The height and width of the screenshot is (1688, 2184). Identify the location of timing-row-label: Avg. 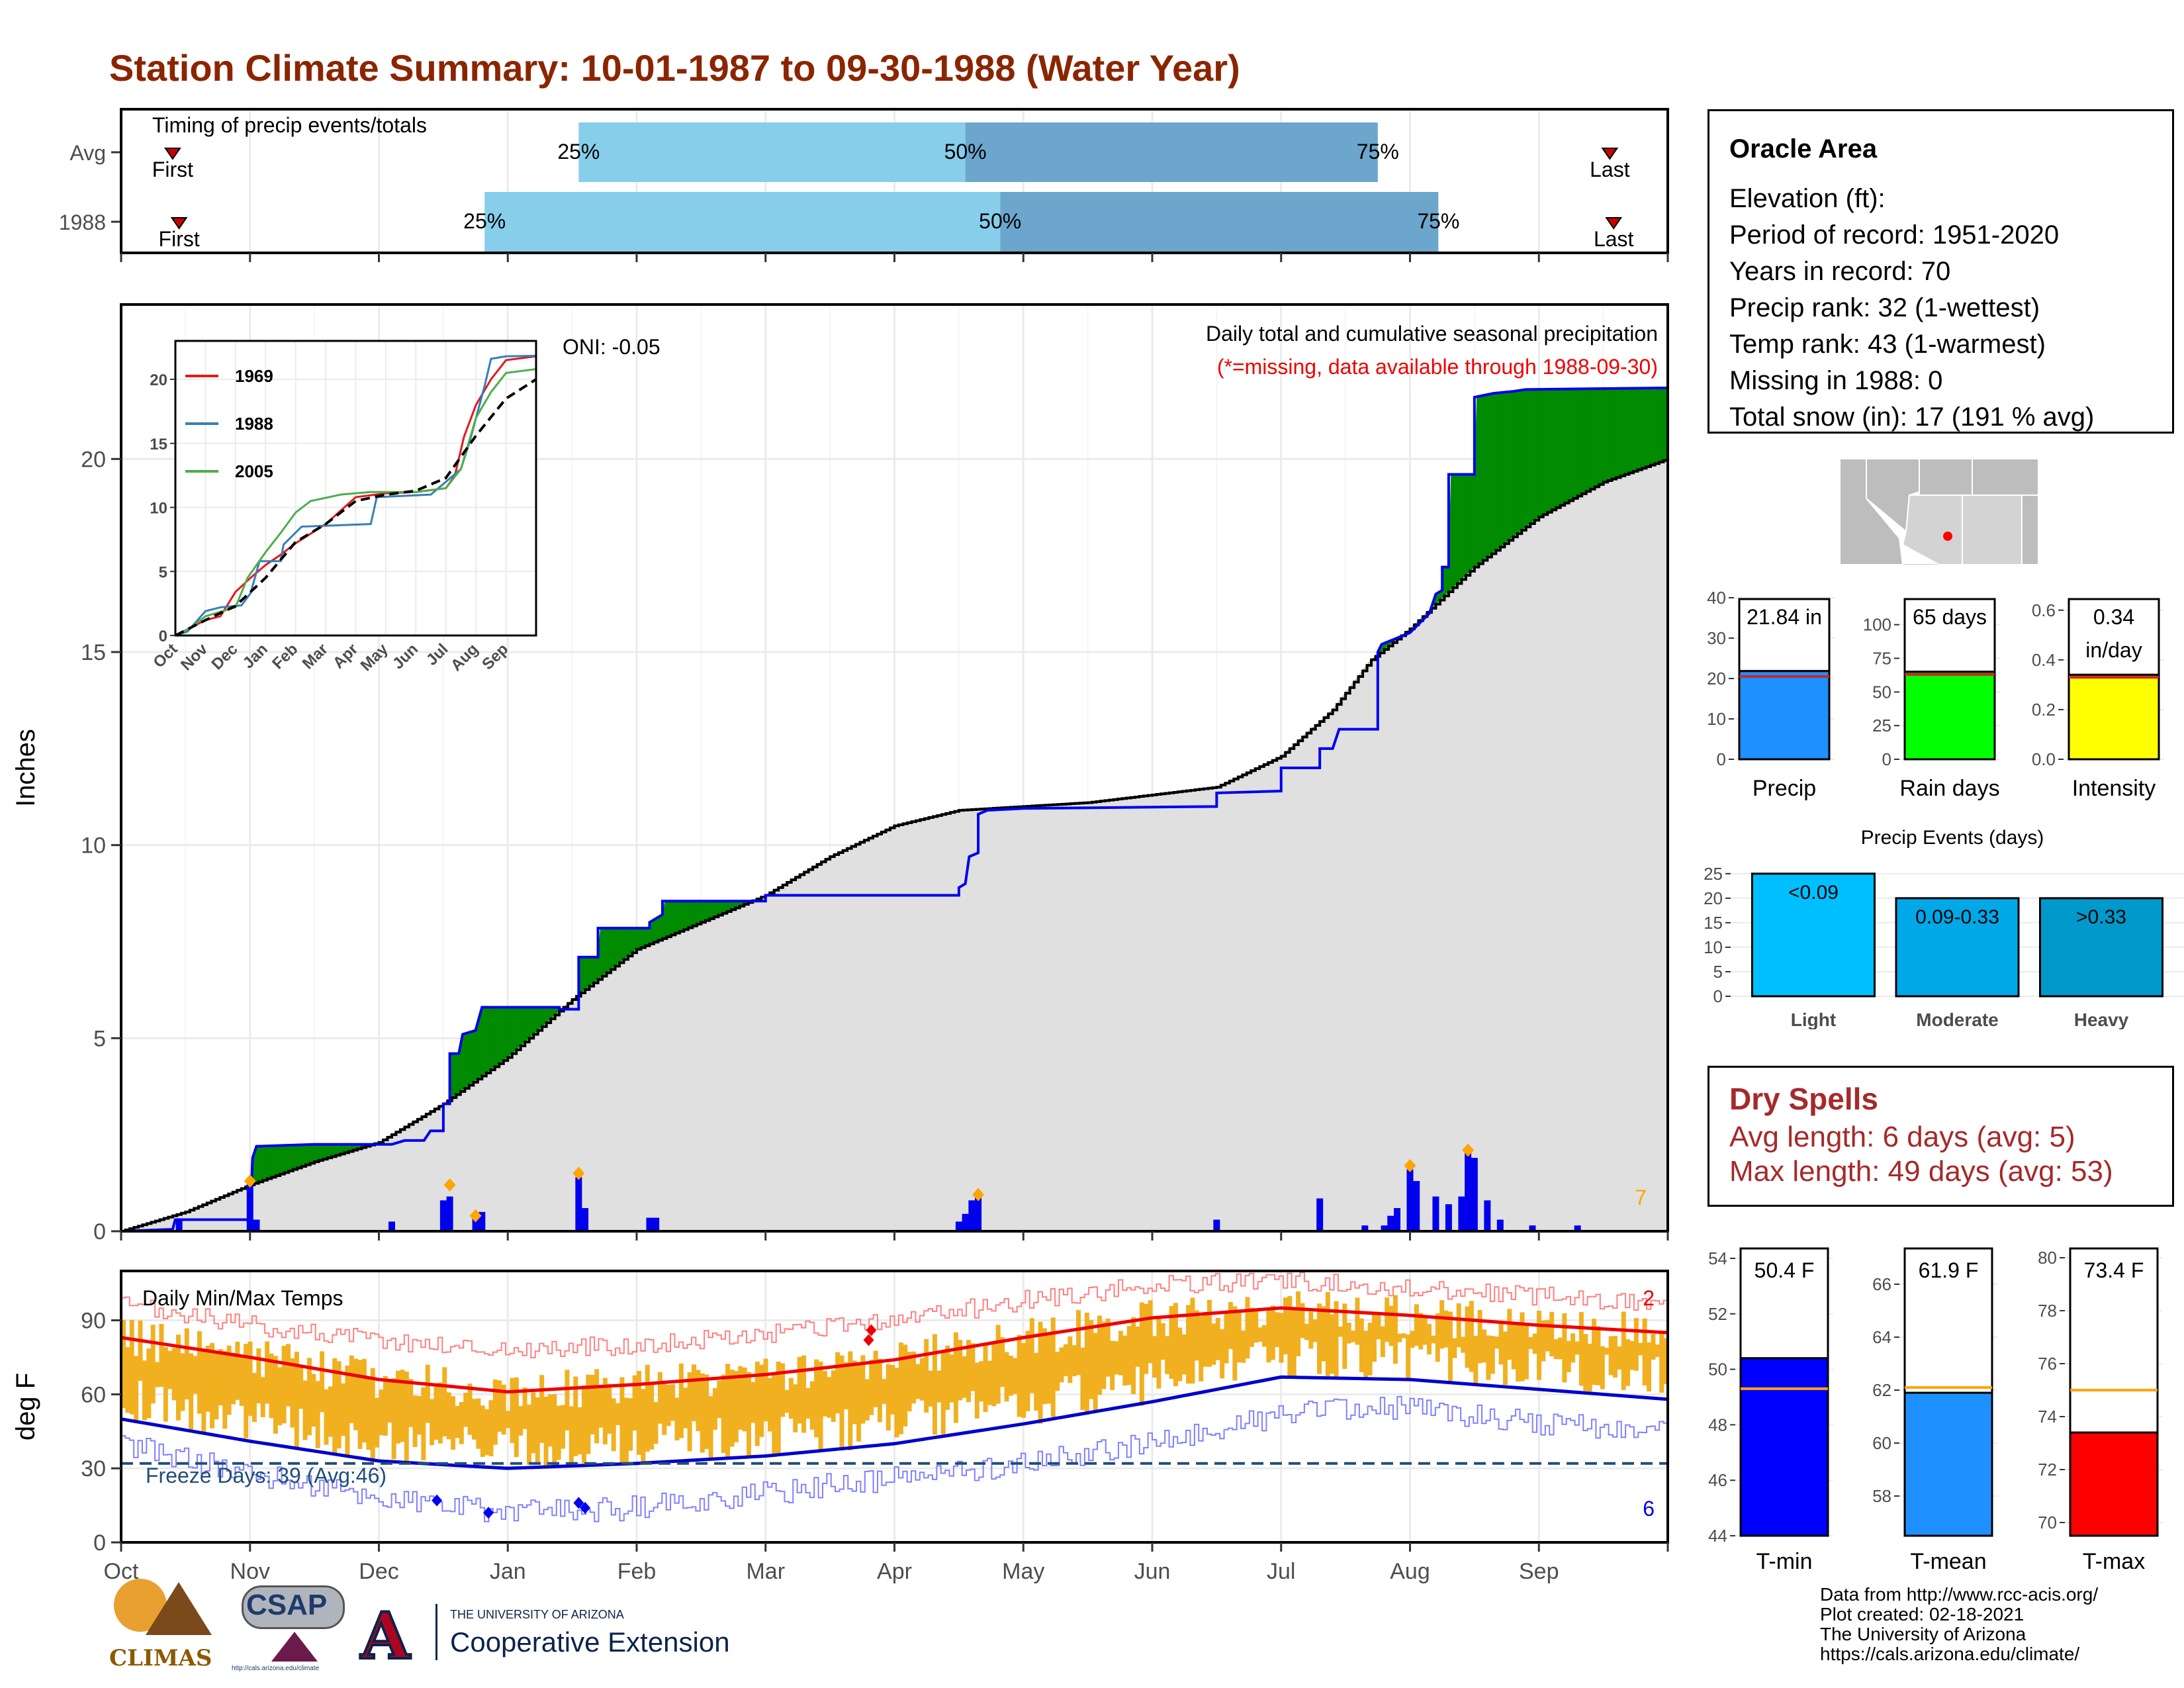
(87, 153).